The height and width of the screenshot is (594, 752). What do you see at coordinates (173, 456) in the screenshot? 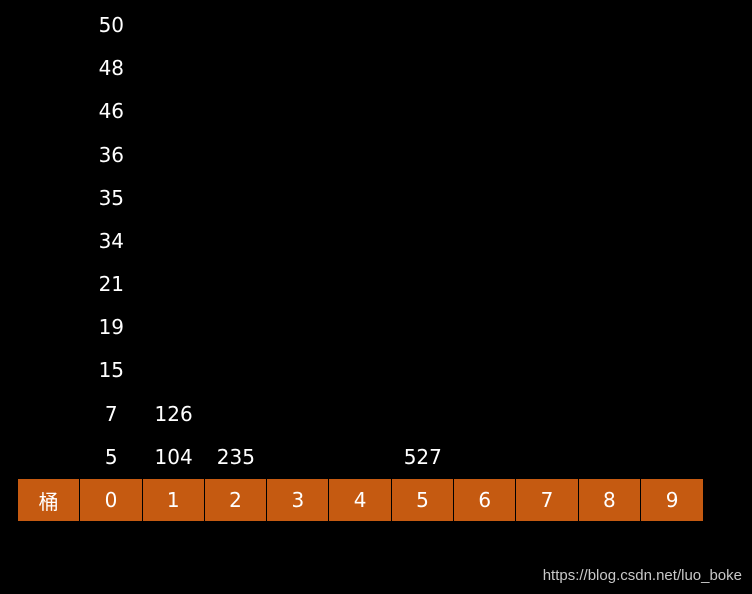
I see `bucket-value: 104` at bounding box center [173, 456].